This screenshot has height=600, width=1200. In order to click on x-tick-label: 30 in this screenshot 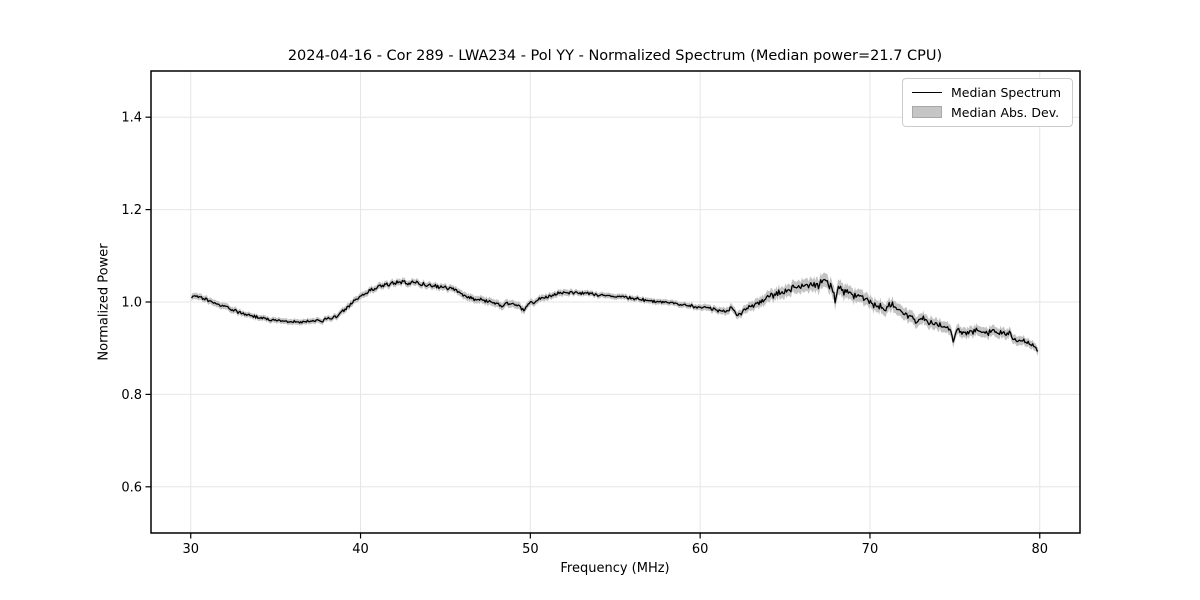, I will do `click(190, 549)`.